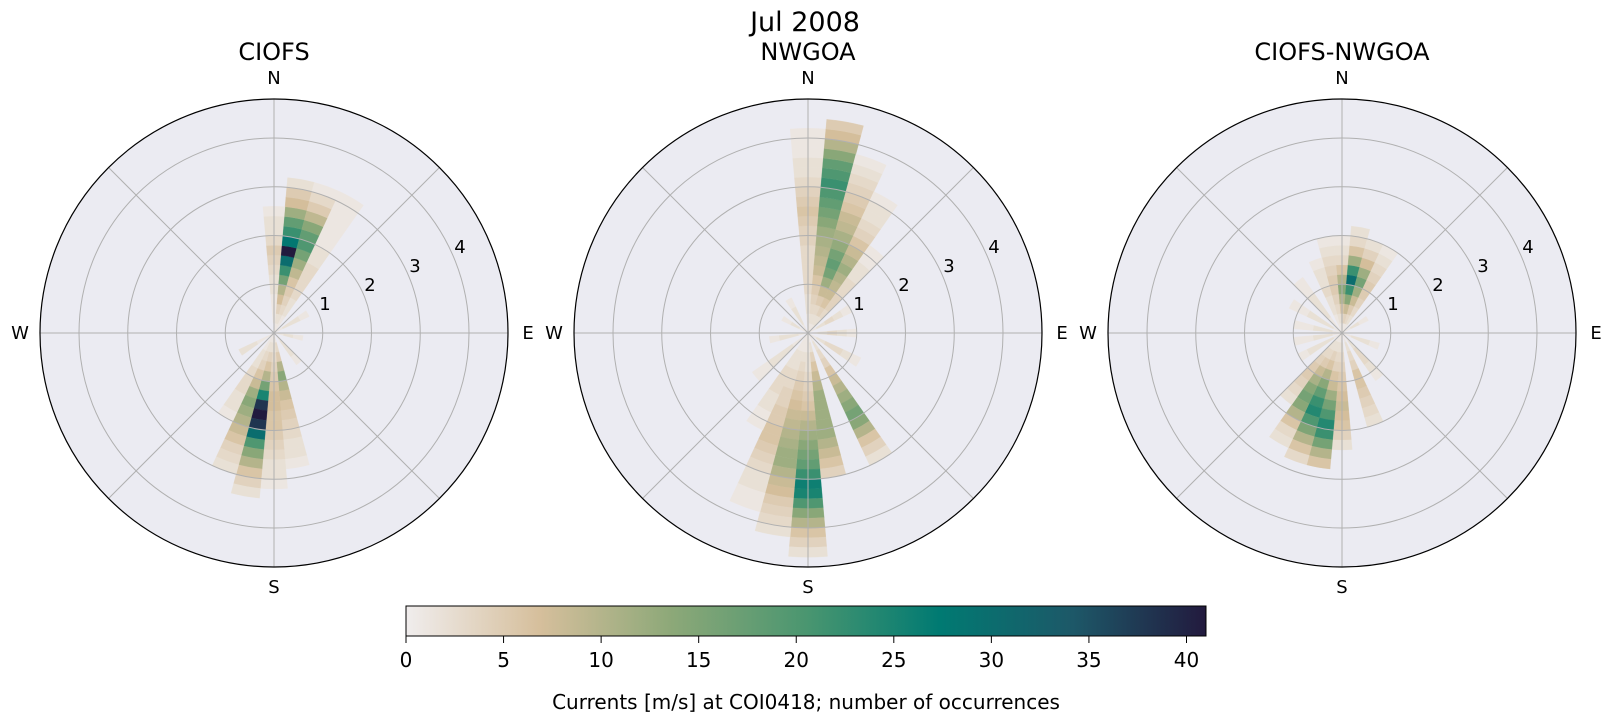 The image size is (1611, 724). What do you see at coordinates (991, 660) in the screenshot?
I see `colorbar-tick-label: 30` at bounding box center [991, 660].